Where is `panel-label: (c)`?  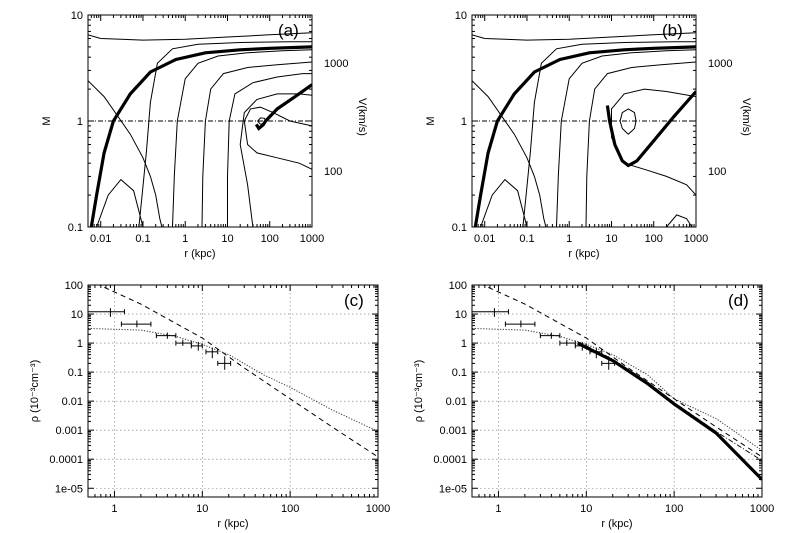
panel-label: (c) is located at coordinates (354, 300).